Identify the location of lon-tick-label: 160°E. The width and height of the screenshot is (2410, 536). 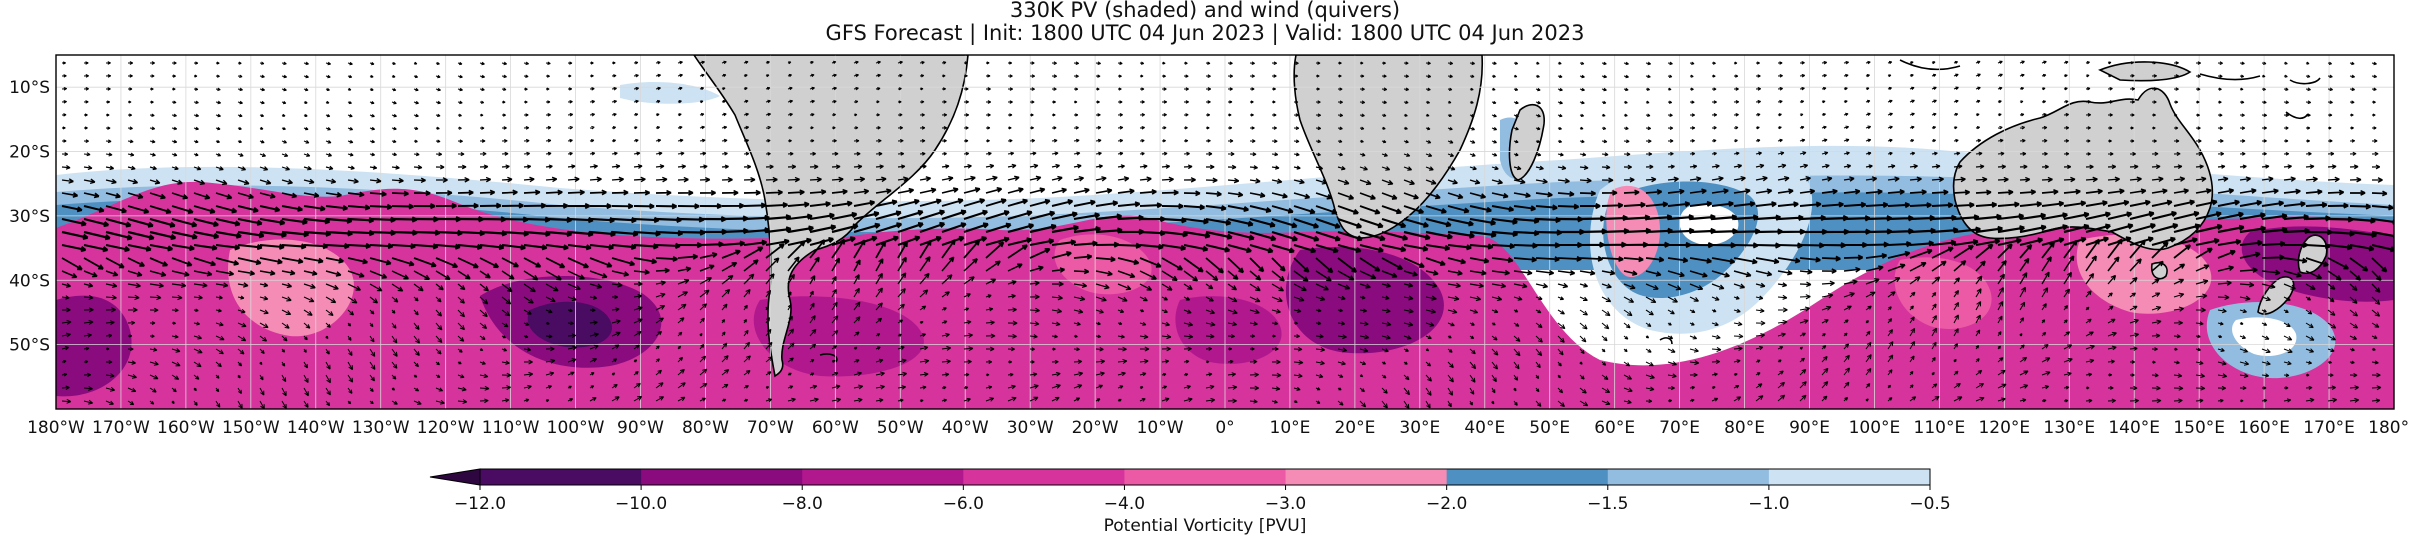
(2264, 428).